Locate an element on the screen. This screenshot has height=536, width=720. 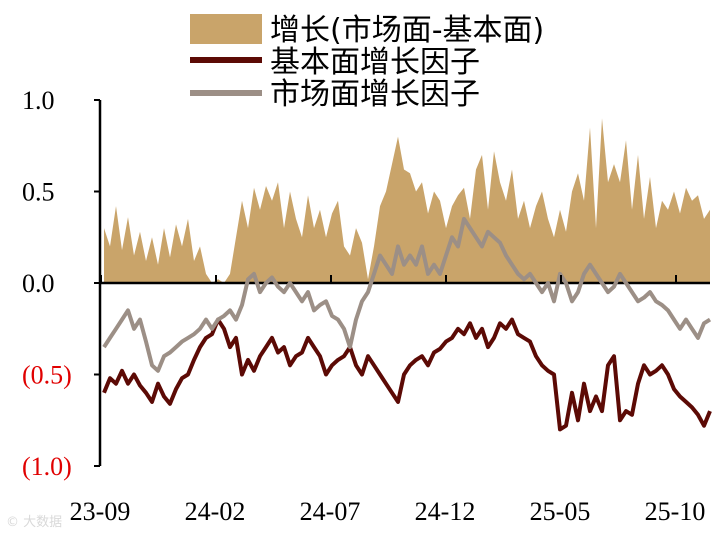
x-tick-label-1: 24-02 is located at coordinates (215, 511).